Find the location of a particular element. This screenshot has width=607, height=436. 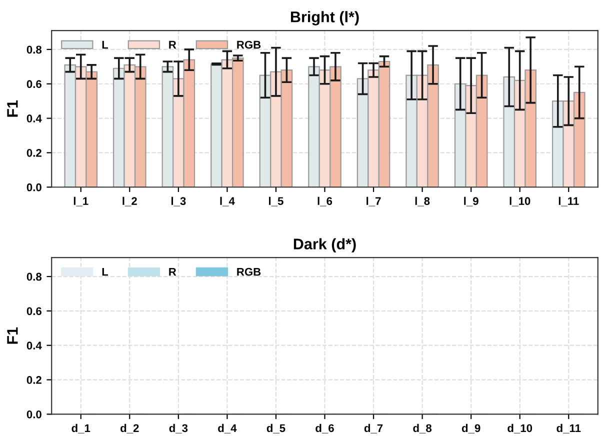

x-tick-label: d_4 is located at coordinates (227, 429).